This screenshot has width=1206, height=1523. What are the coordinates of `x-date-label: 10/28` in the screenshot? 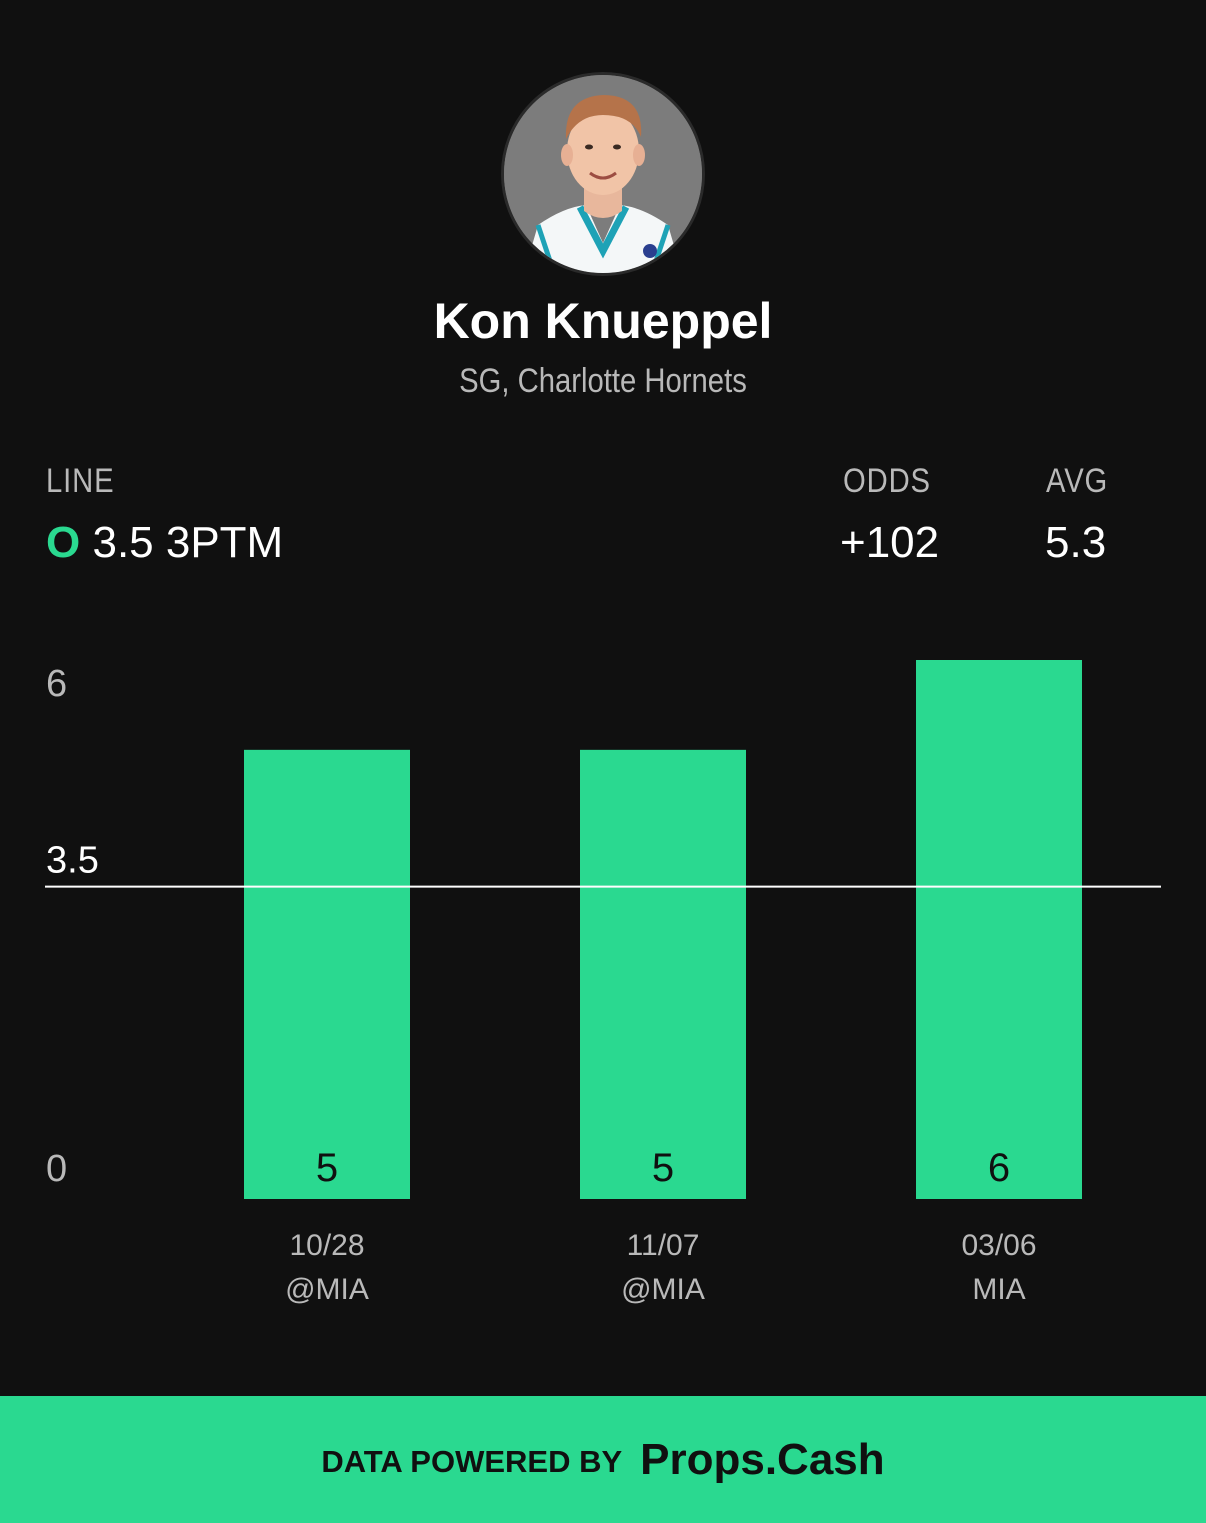 It's located at (326, 1245).